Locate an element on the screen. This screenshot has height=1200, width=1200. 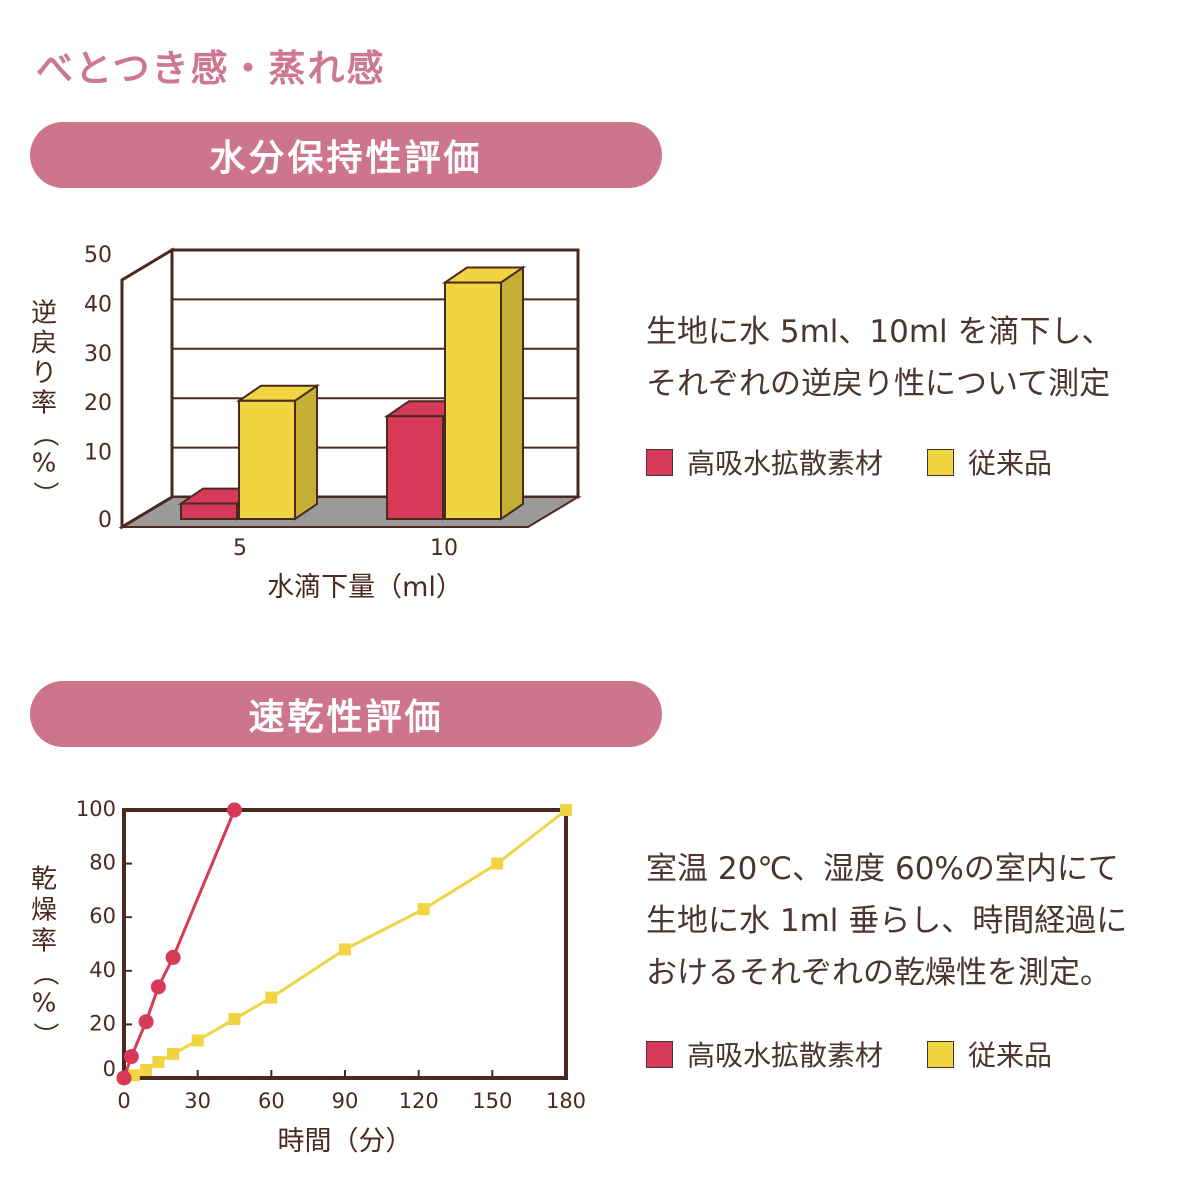
x-axis-label: 時間（分） is located at coordinates (345, 1141).